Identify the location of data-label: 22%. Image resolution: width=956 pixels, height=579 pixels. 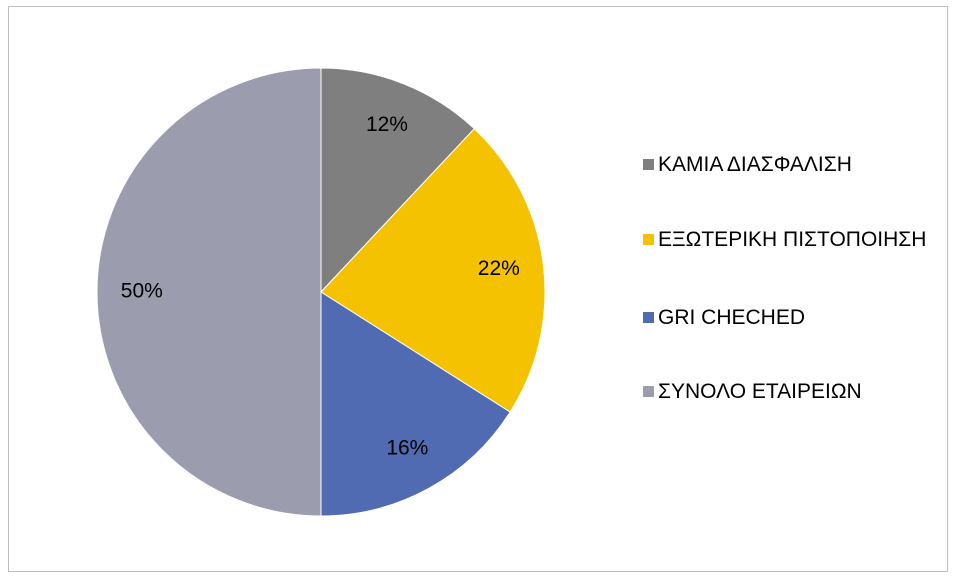
(499, 268).